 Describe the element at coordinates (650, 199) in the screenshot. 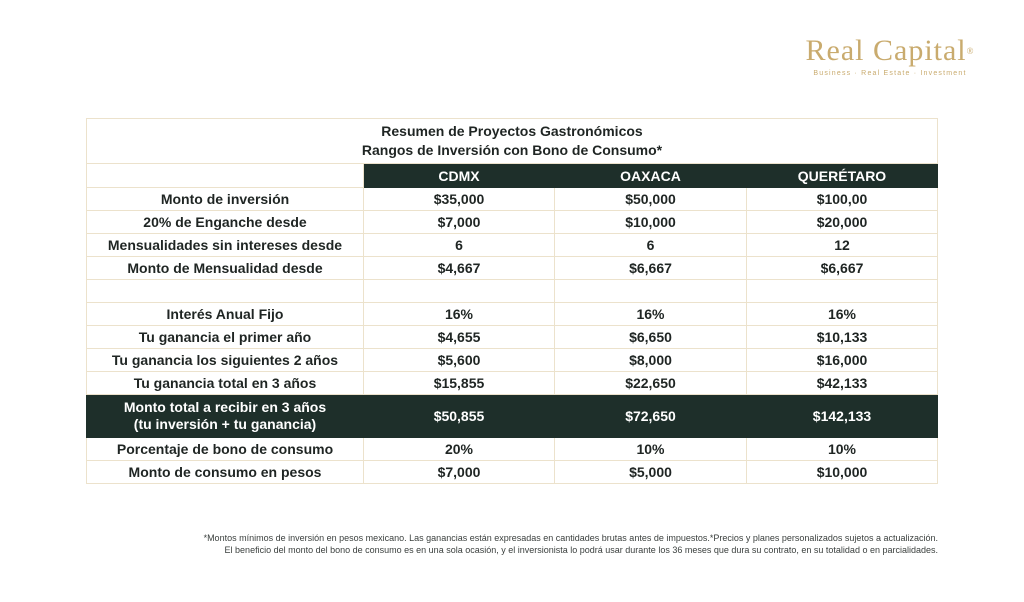

I see `cell-value: $50,000` at that location.